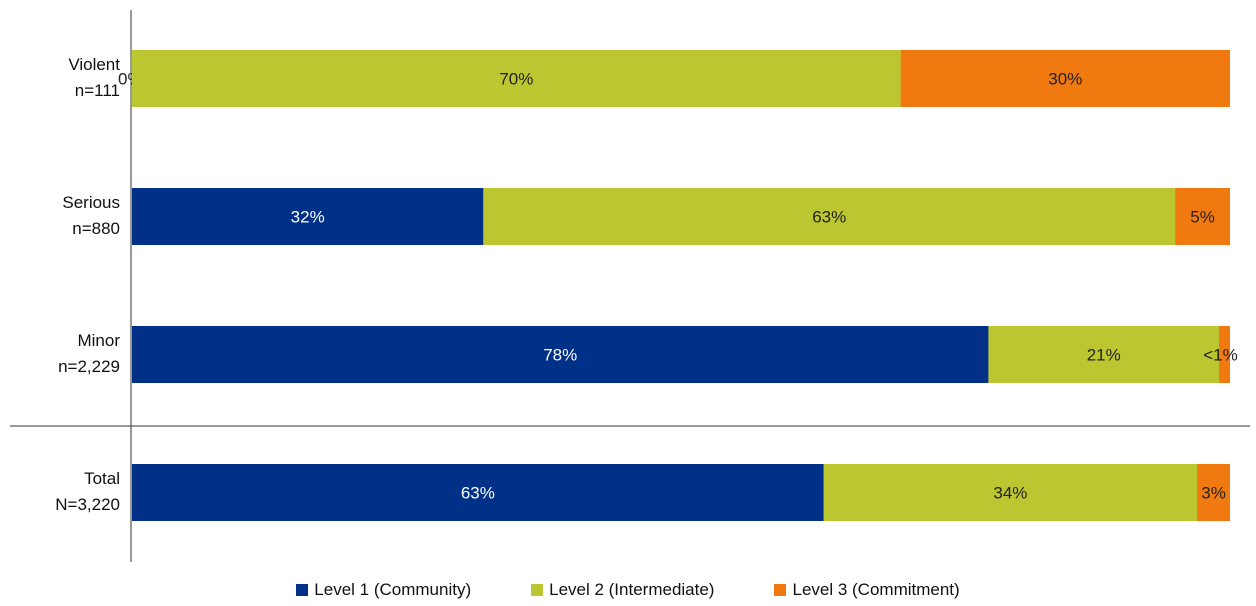  I want to click on data-label-total-level-1: 63%, so click(478, 493).